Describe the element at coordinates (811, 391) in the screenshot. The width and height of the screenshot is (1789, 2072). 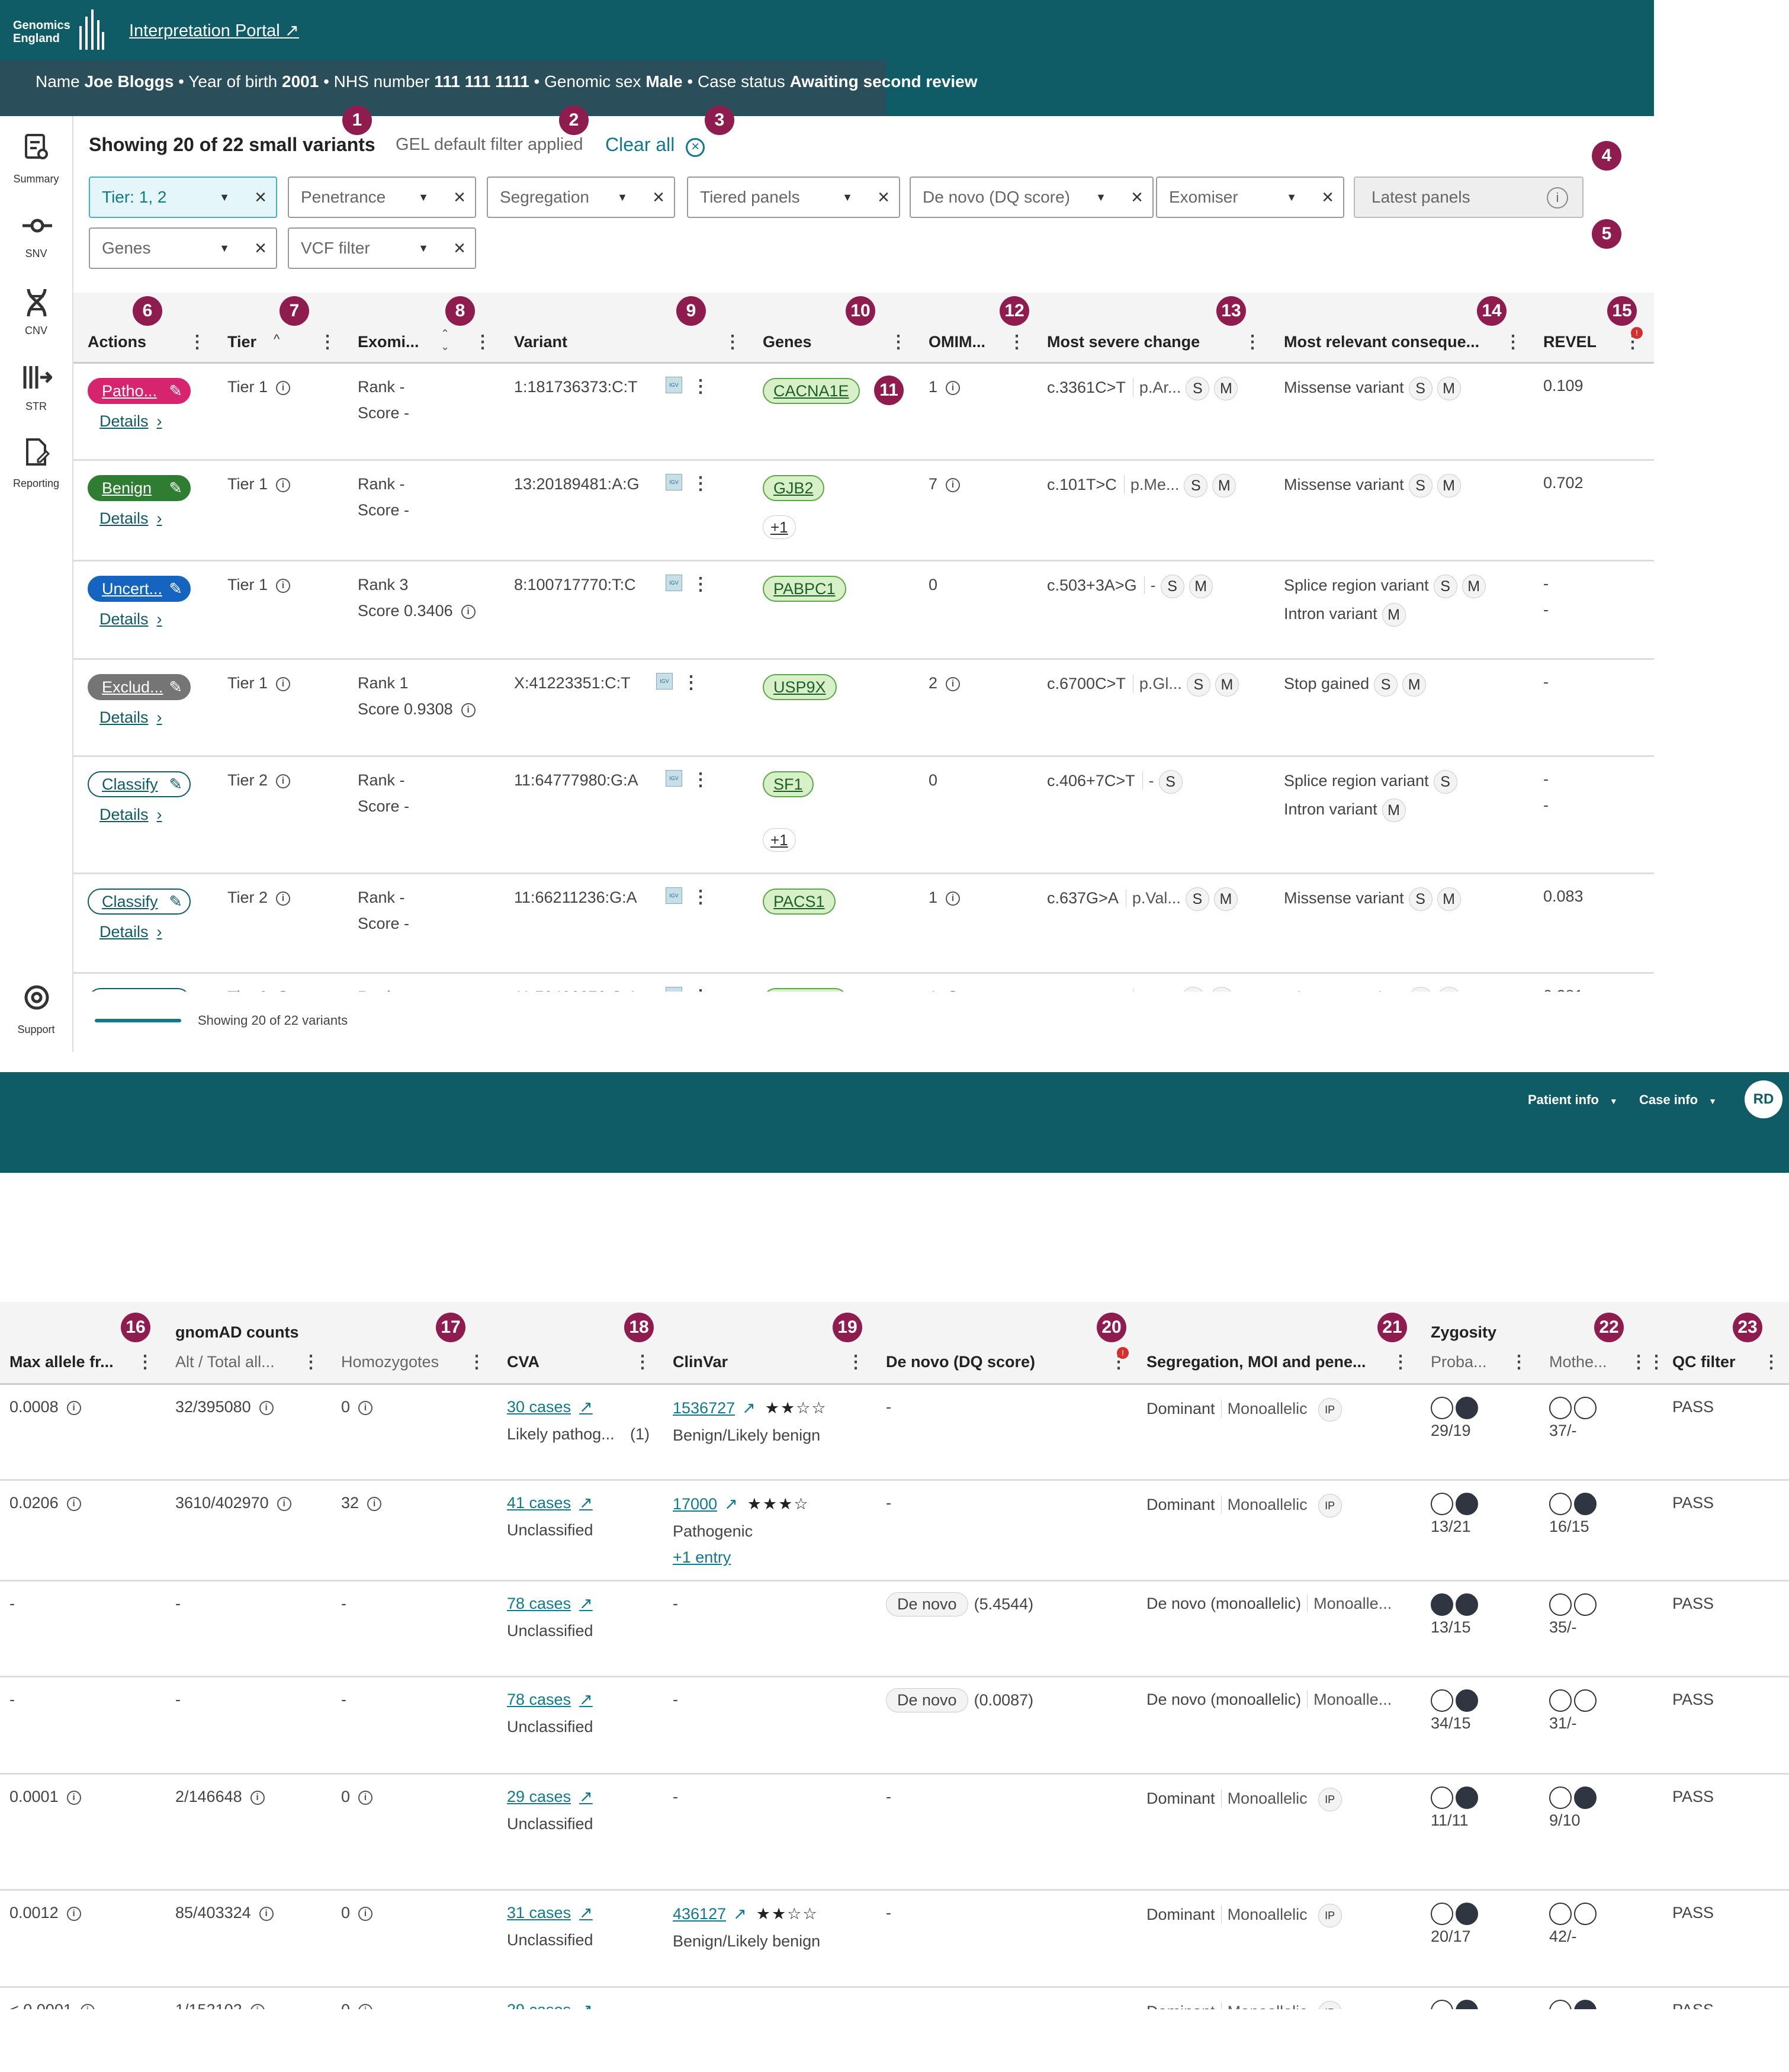
I see `gene-pill: CACNA1E` at that location.